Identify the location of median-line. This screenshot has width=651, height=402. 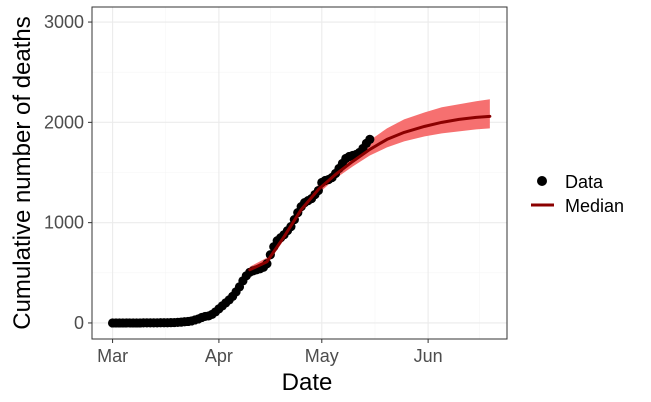
(370, 193).